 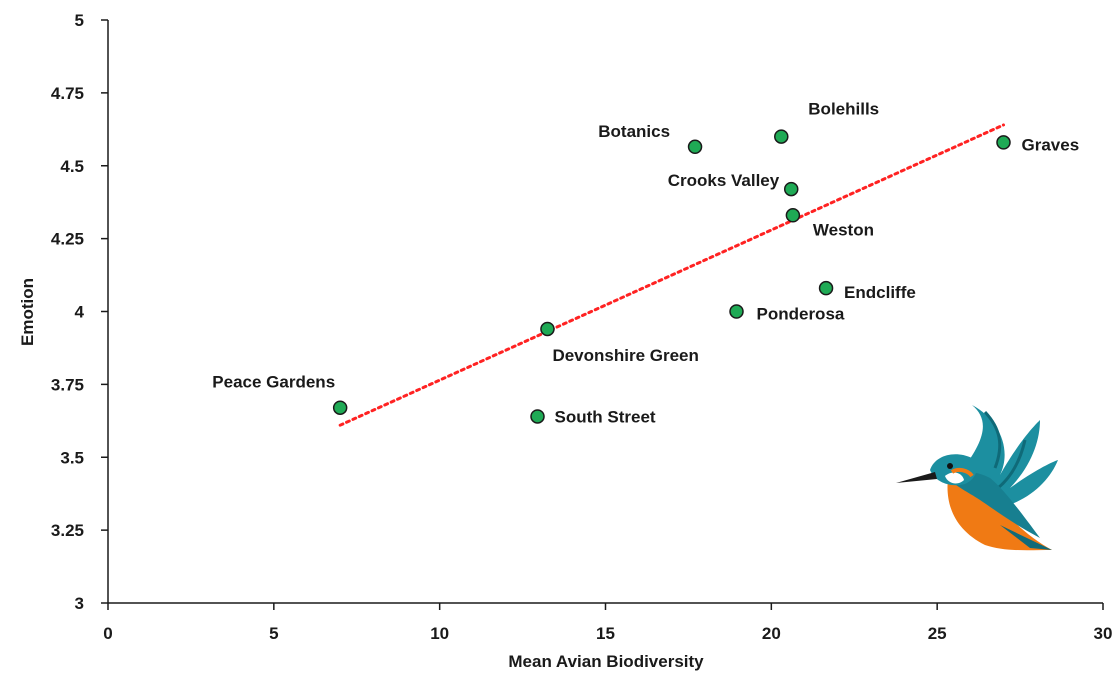 I want to click on y-tick-label: 5, so click(x=79, y=20).